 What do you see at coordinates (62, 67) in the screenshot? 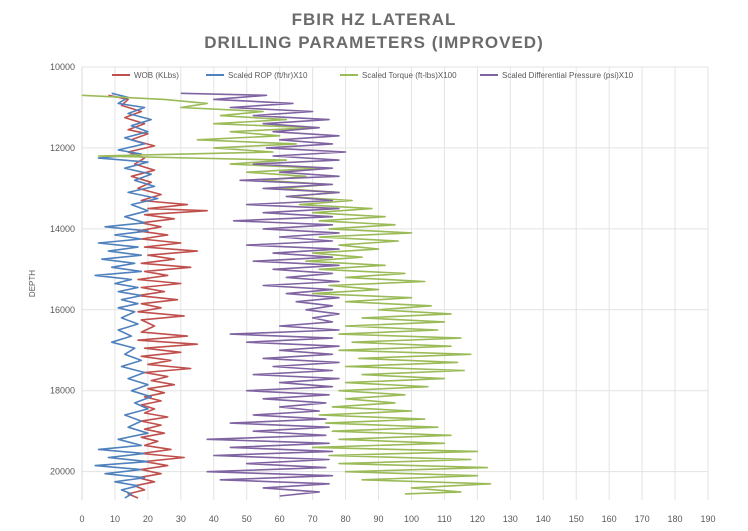
I see `y-tick-label: 10000` at bounding box center [62, 67].